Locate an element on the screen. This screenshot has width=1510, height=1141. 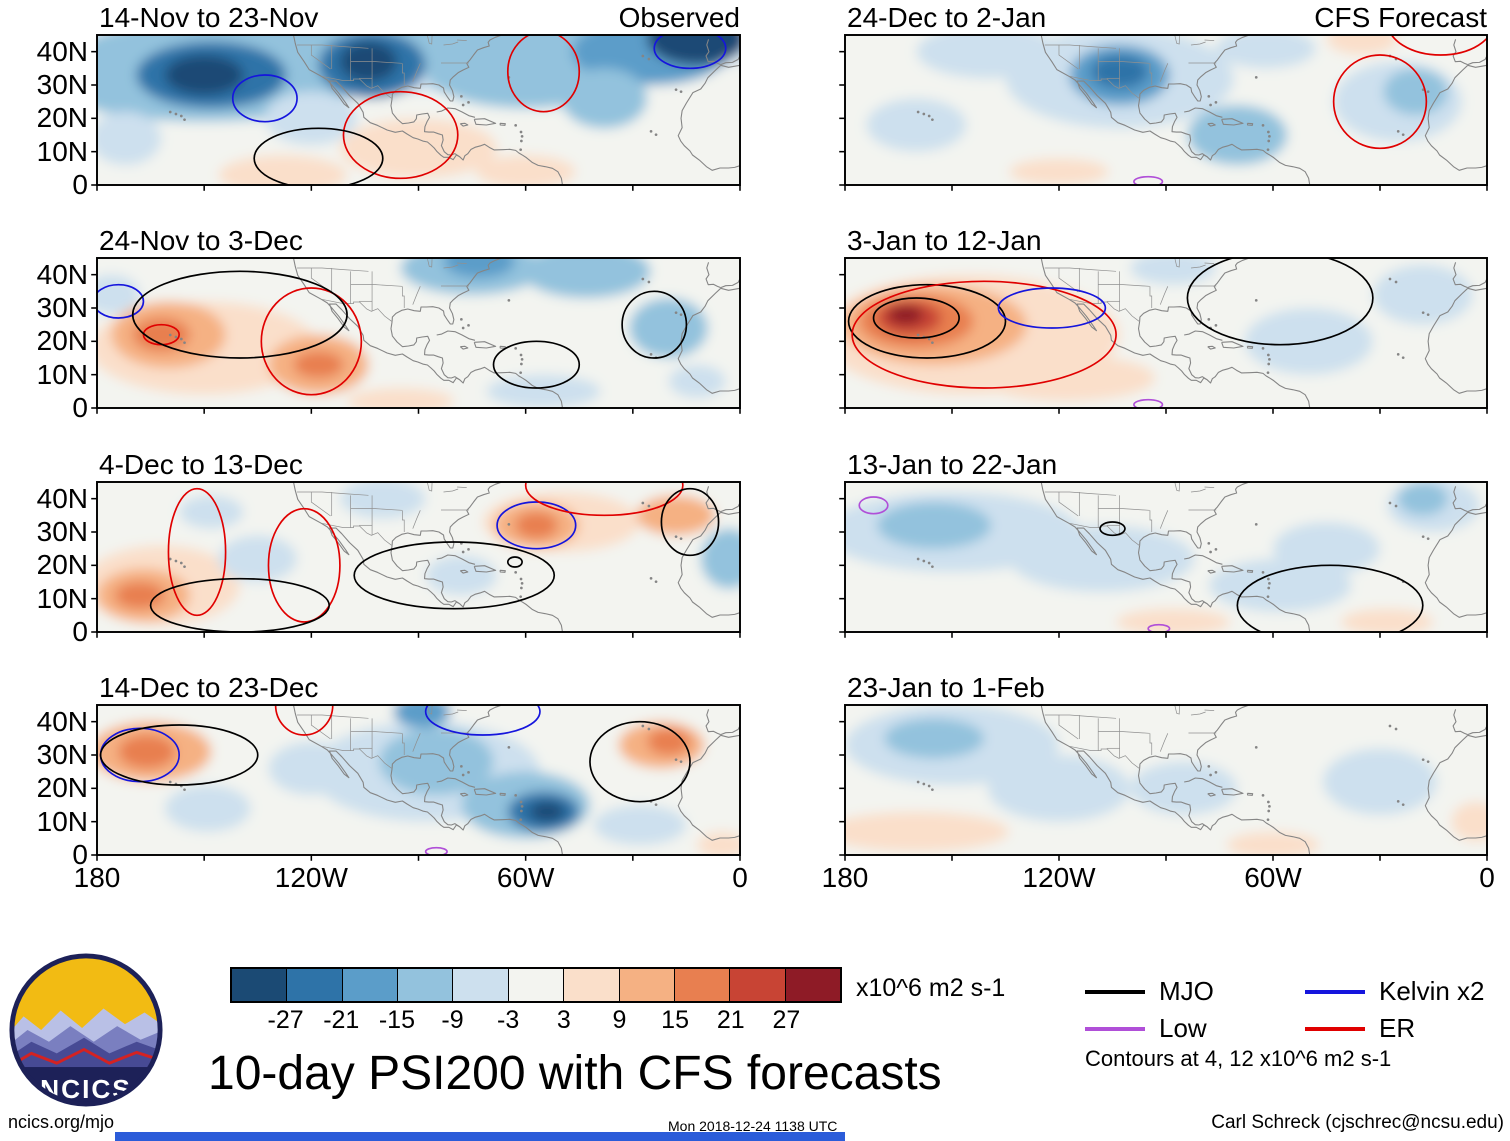
colorbar-labels: -27 -21 -15 -9 -3 3 9 15 21 27 is located at coordinates (536, 1021).